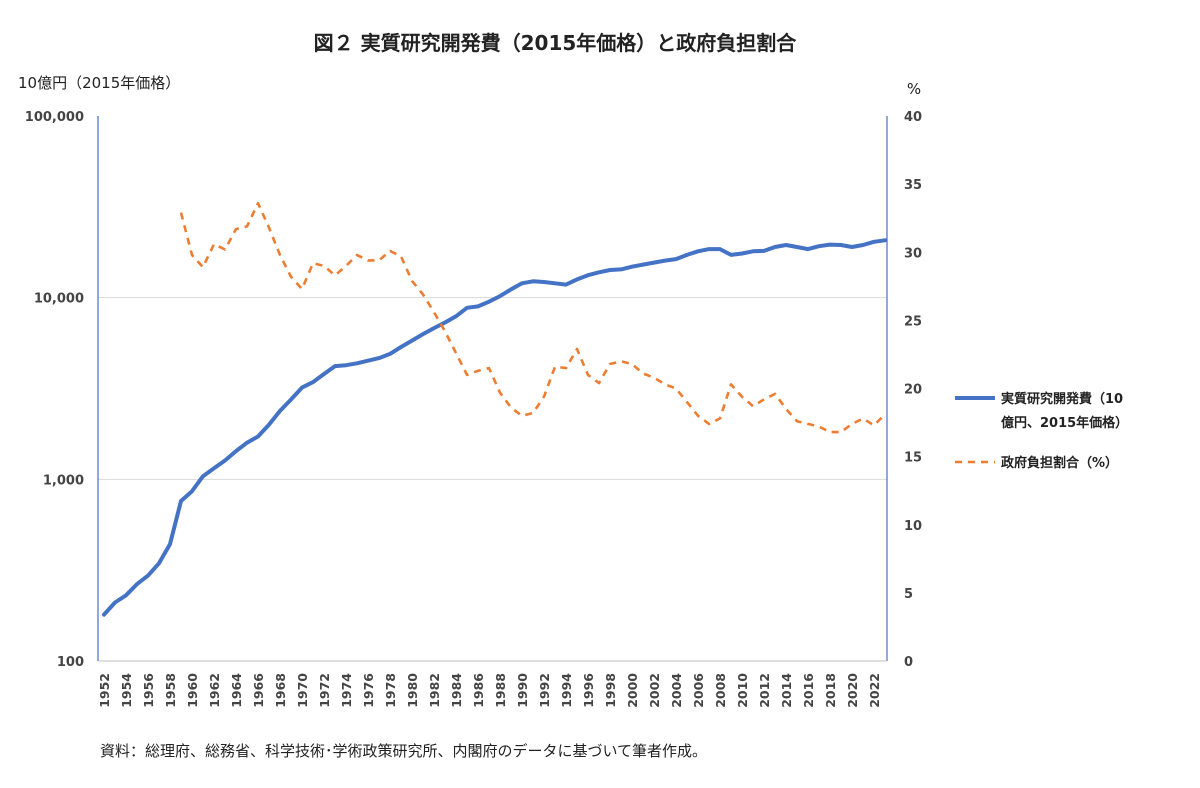 This screenshot has width=1200, height=788. Describe the element at coordinates (346, 690) in the screenshot. I see `x-tick-label: 1974` at that location.